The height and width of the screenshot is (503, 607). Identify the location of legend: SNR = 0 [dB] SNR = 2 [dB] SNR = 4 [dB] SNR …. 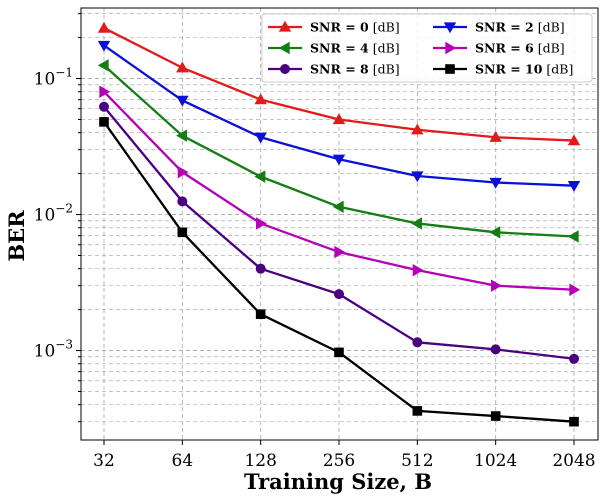
(427, 48).